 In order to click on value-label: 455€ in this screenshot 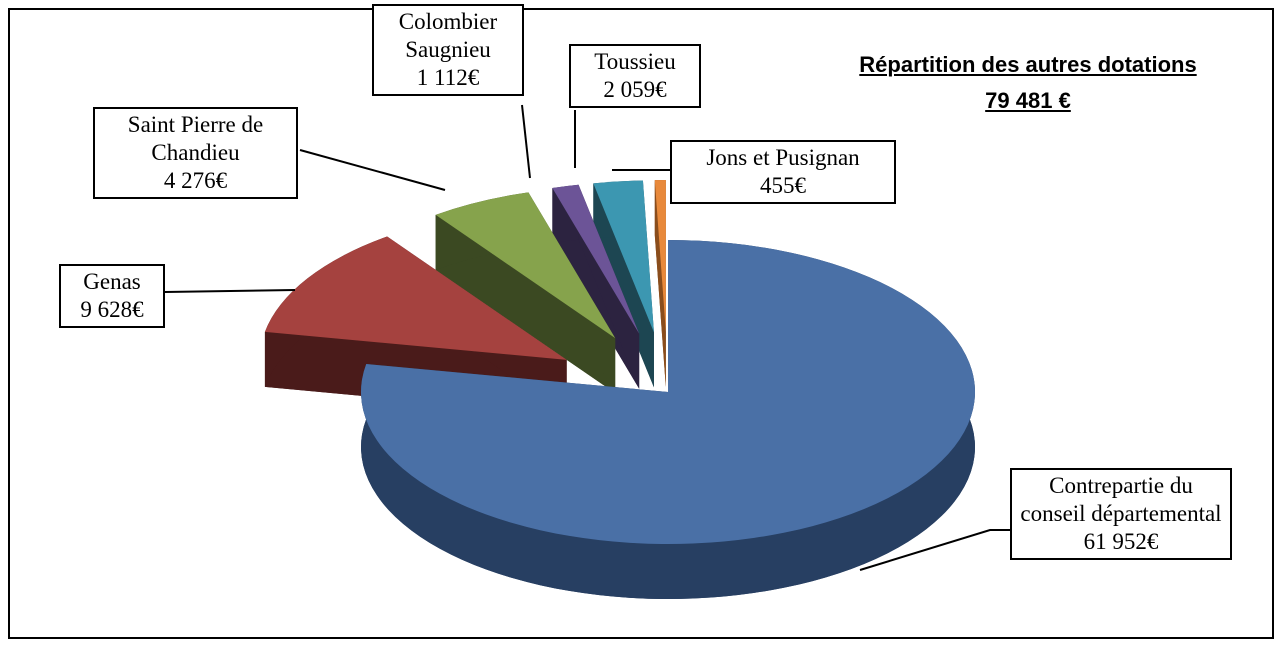, I will do `click(783, 185)`.